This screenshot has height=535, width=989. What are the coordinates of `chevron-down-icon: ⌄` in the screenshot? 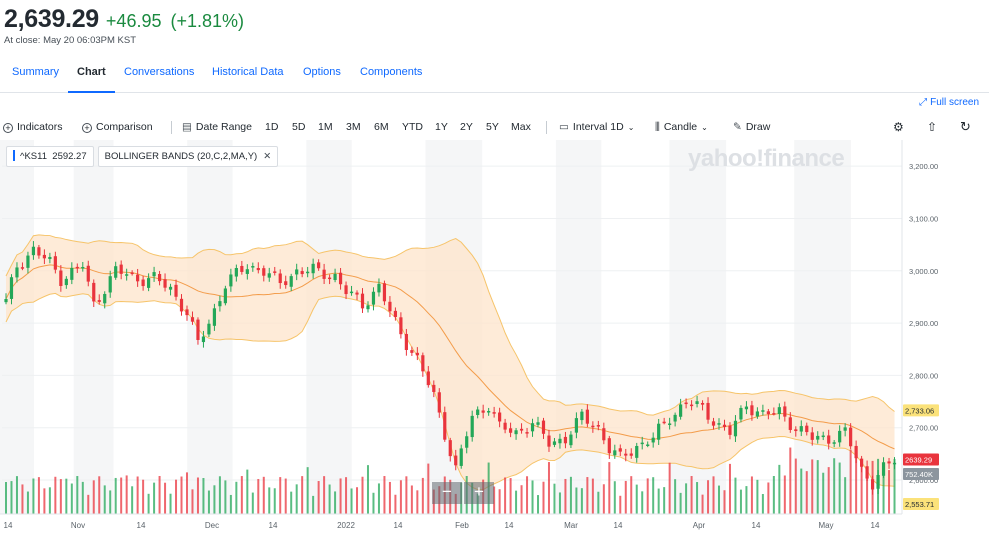 It's located at (704, 127).